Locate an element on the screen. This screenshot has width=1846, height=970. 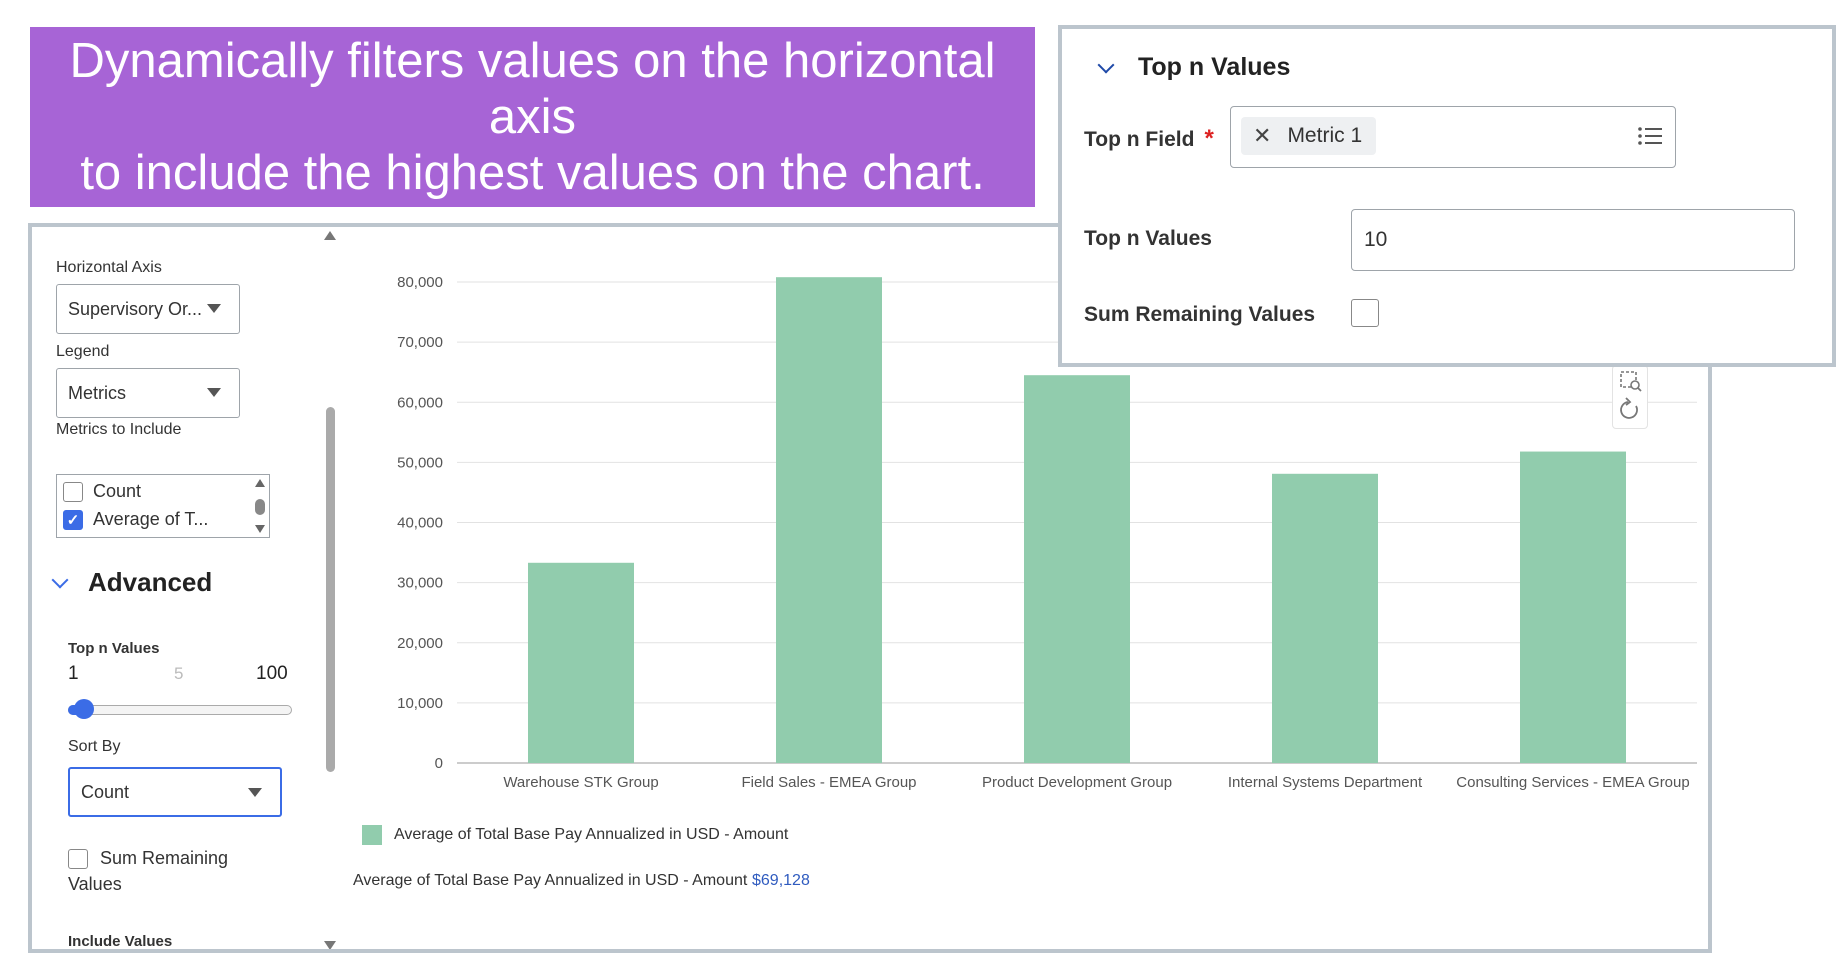
advanced-section-toggle: Advanced is located at coordinates (132, 582).